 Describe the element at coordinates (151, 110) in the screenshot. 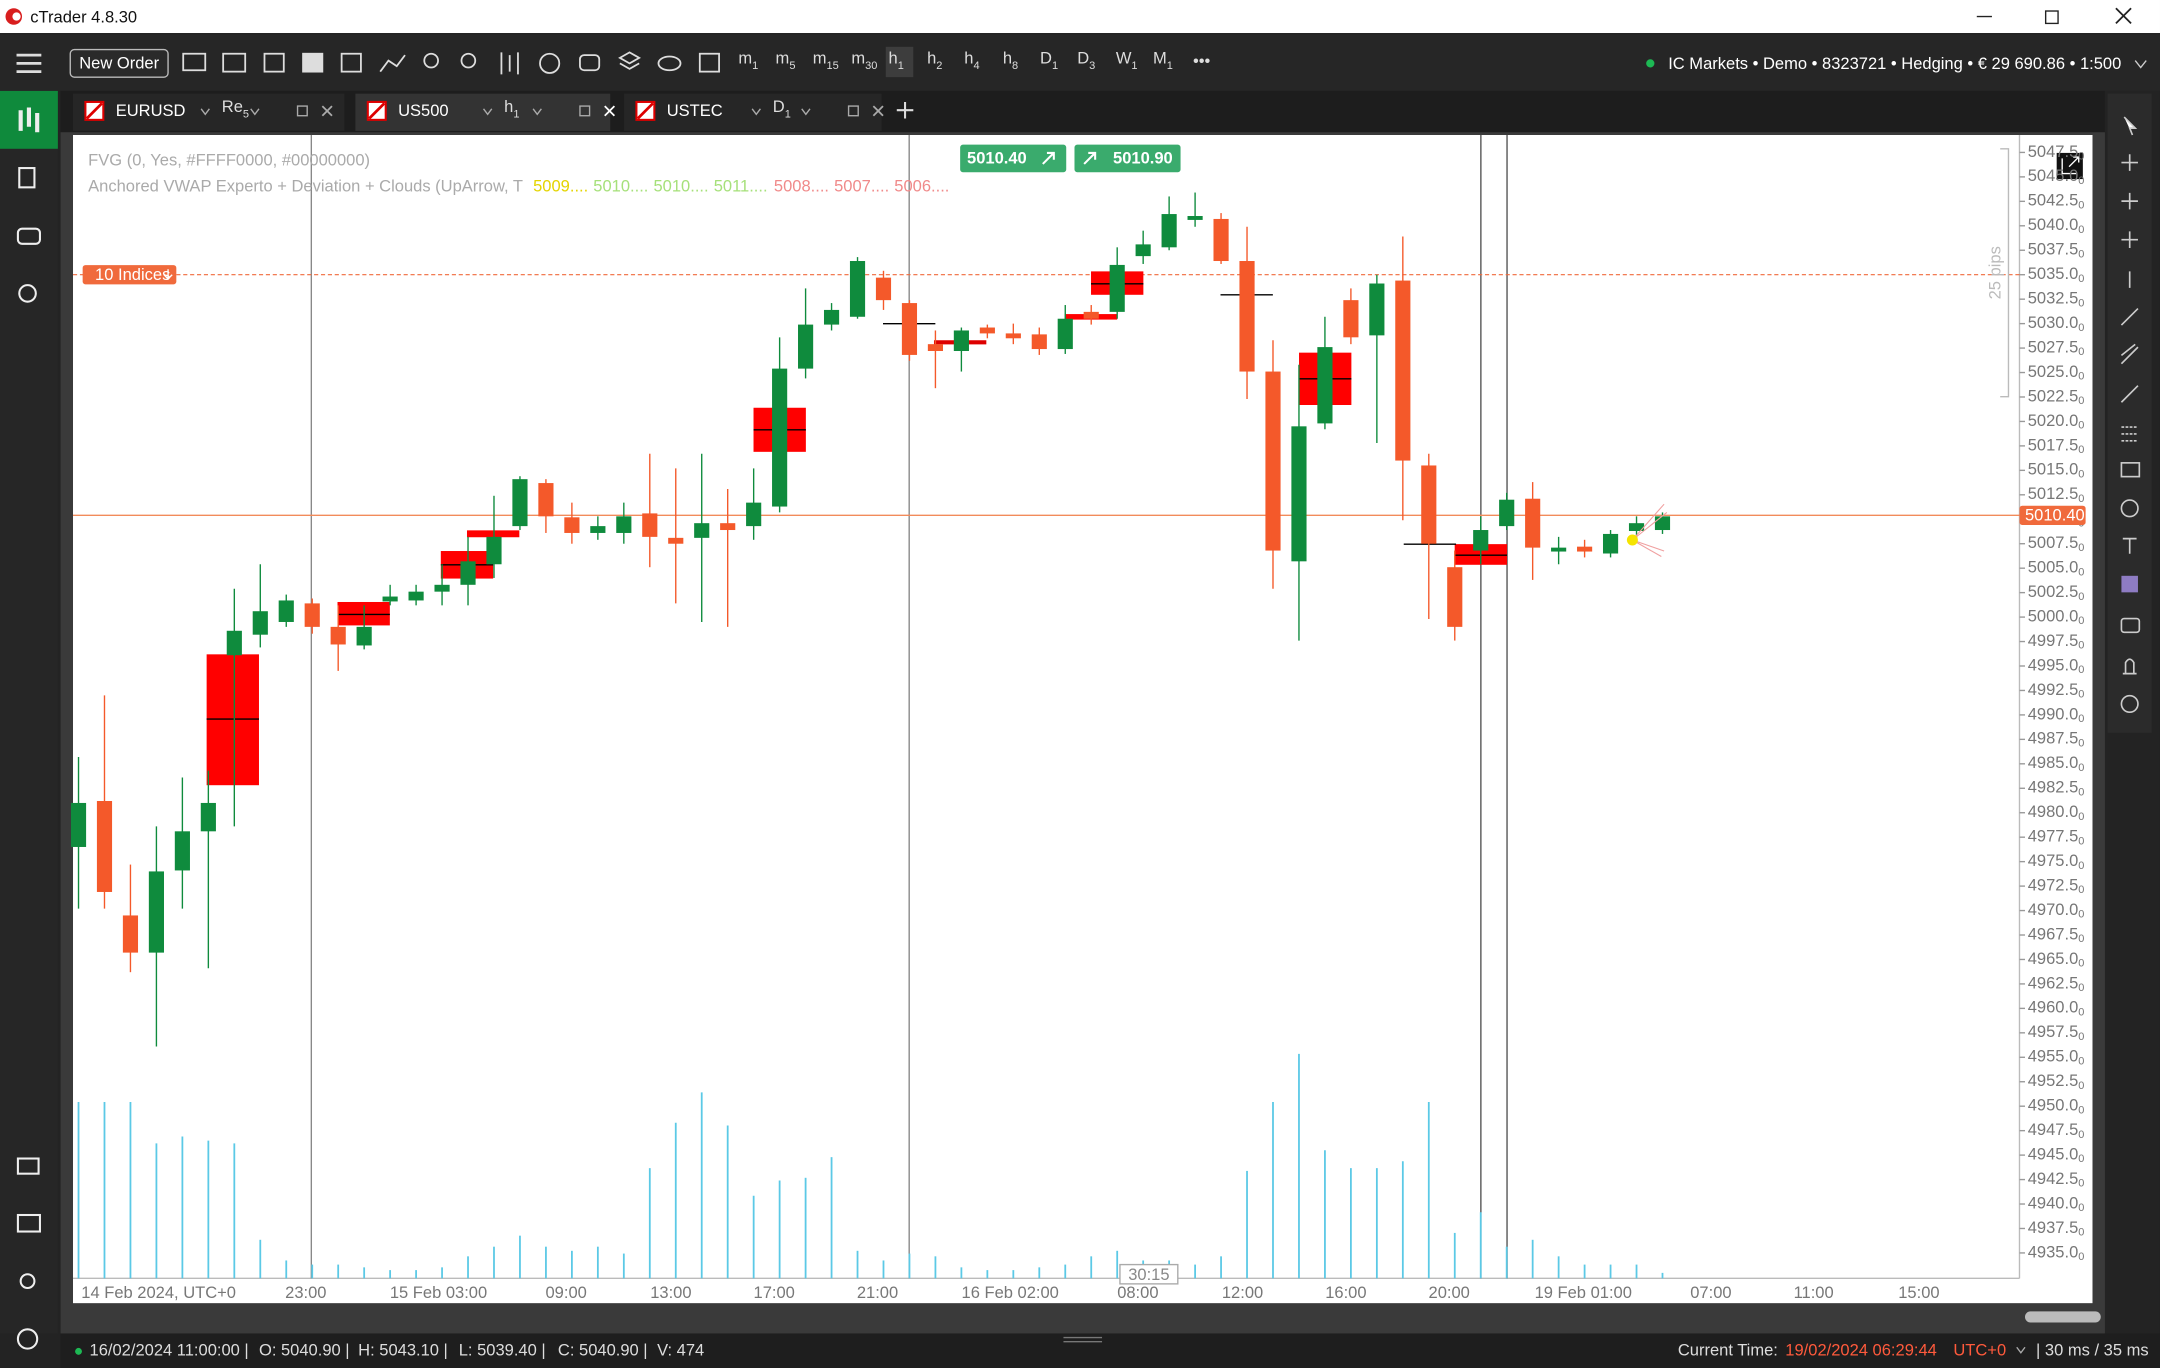

I see `tab-symbol: EURUSD` at that location.